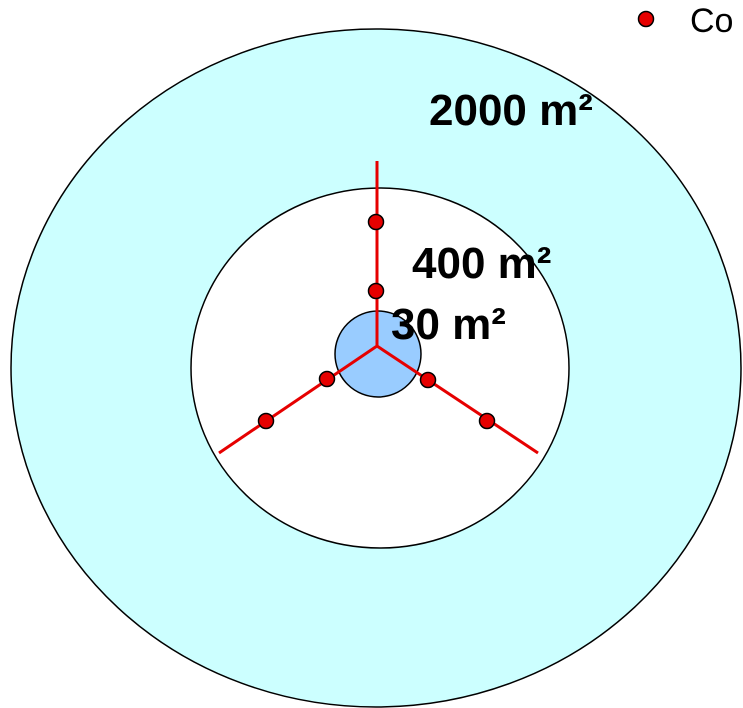  I want to click on transect-line-southeast, so click(457, 399).